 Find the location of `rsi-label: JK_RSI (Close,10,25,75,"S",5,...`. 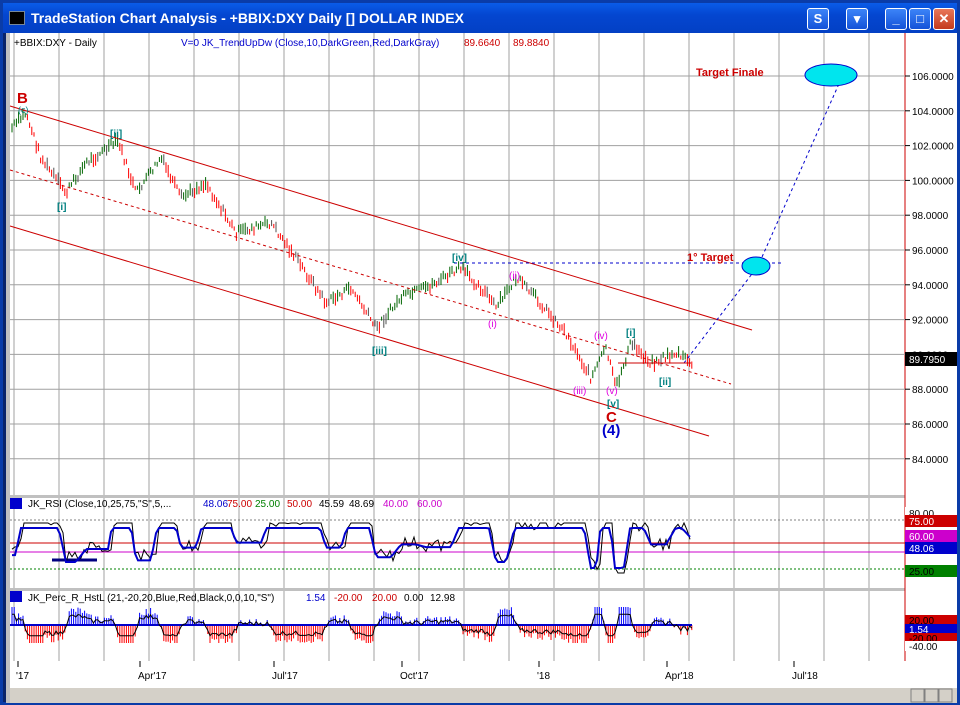

rsi-label: JK_RSI (Close,10,25,75,"S",5,... is located at coordinates (99, 504).